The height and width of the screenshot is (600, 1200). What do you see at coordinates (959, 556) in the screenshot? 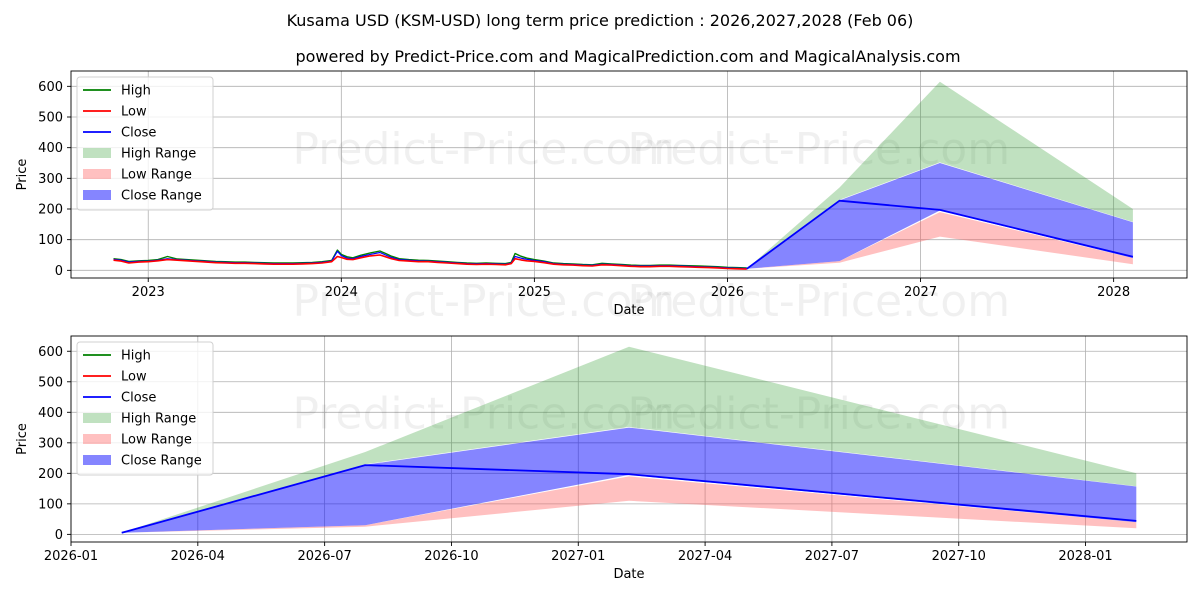
I see `bottom-x-tick-label-7: 2027-10` at bounding box center [959, 556].